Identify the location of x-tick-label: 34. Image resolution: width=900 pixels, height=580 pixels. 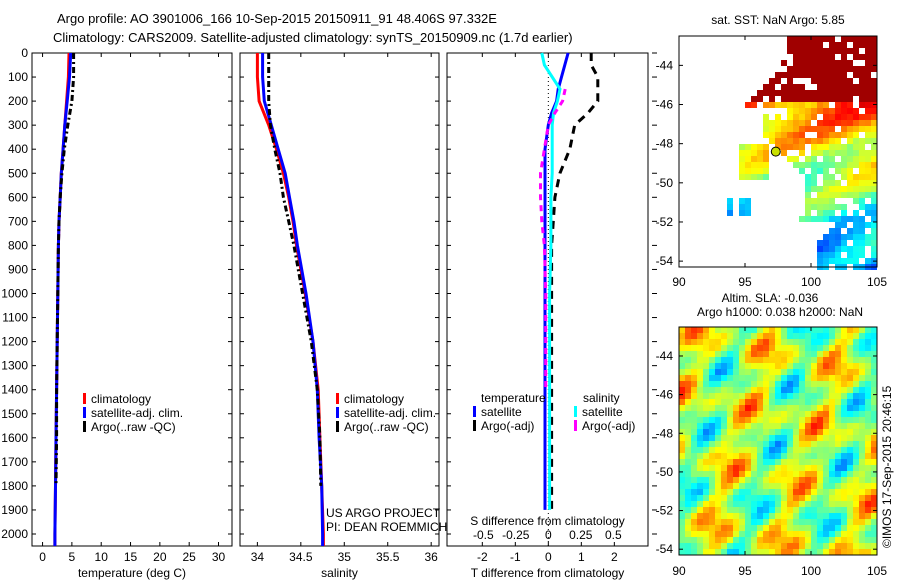
(258, 557).